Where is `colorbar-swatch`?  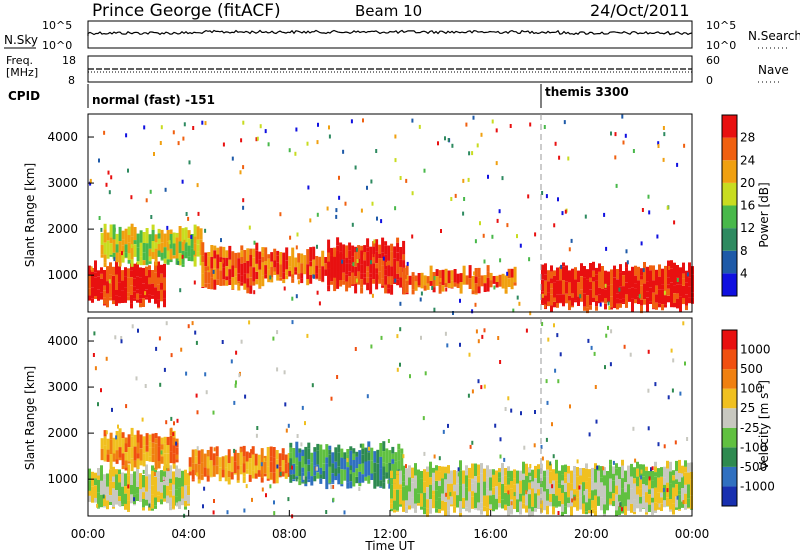 colorbar-swatch is located at coordinates (729, 359).